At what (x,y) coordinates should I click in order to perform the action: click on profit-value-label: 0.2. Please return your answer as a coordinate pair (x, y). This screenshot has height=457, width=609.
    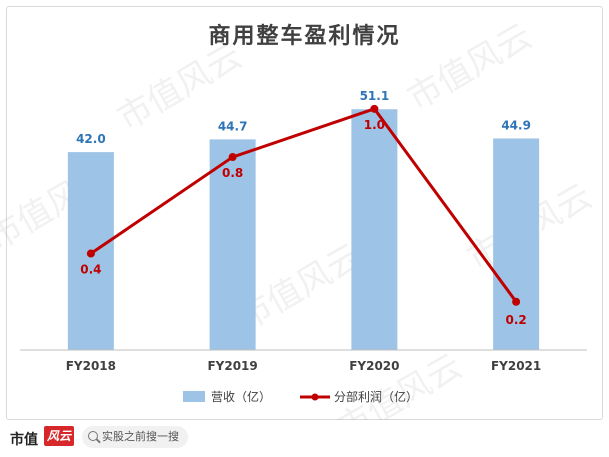
    Looking at the image, I should click on (515, 320).